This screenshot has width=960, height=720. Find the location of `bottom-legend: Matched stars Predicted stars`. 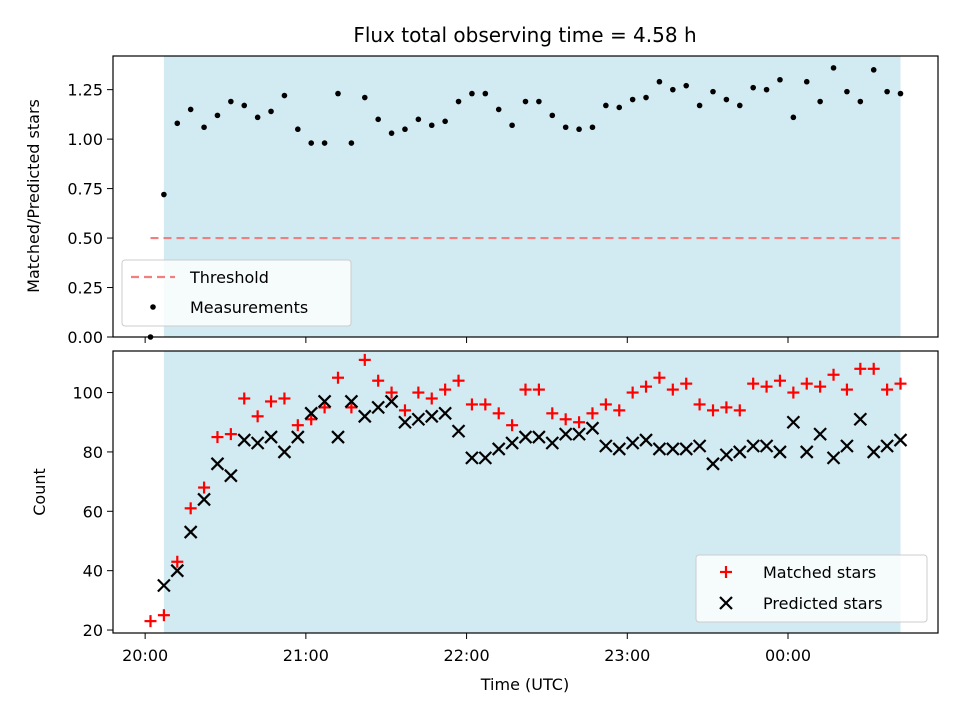

bottom-legend: Matched stars Predicted stars is located at coordinates (811, 588).